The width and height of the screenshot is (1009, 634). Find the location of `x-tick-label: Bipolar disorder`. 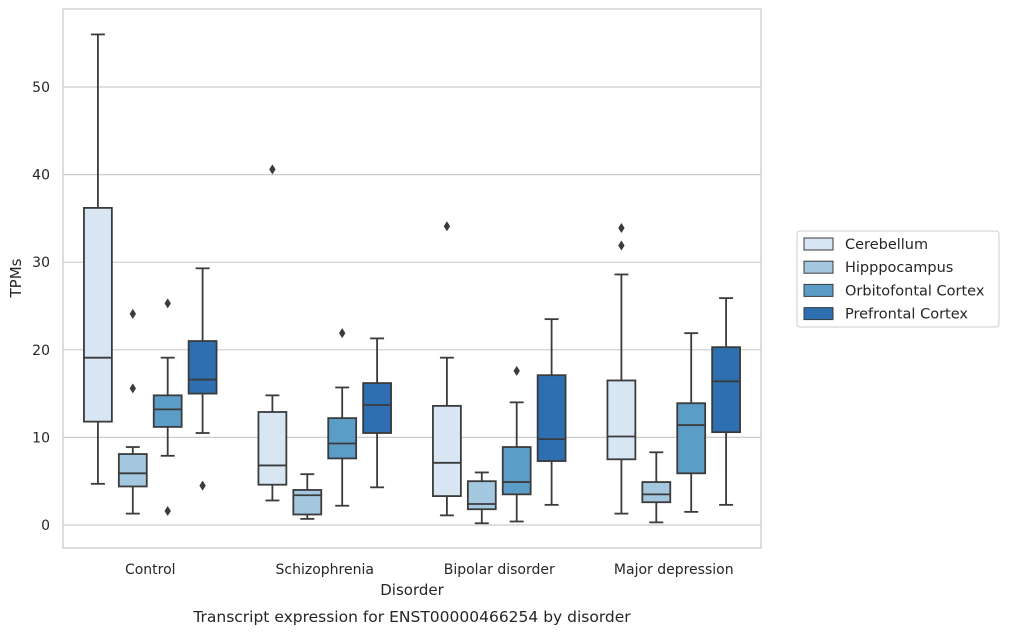

x-tick-label: Bipolar disorder is located at coordinates (499, 570).